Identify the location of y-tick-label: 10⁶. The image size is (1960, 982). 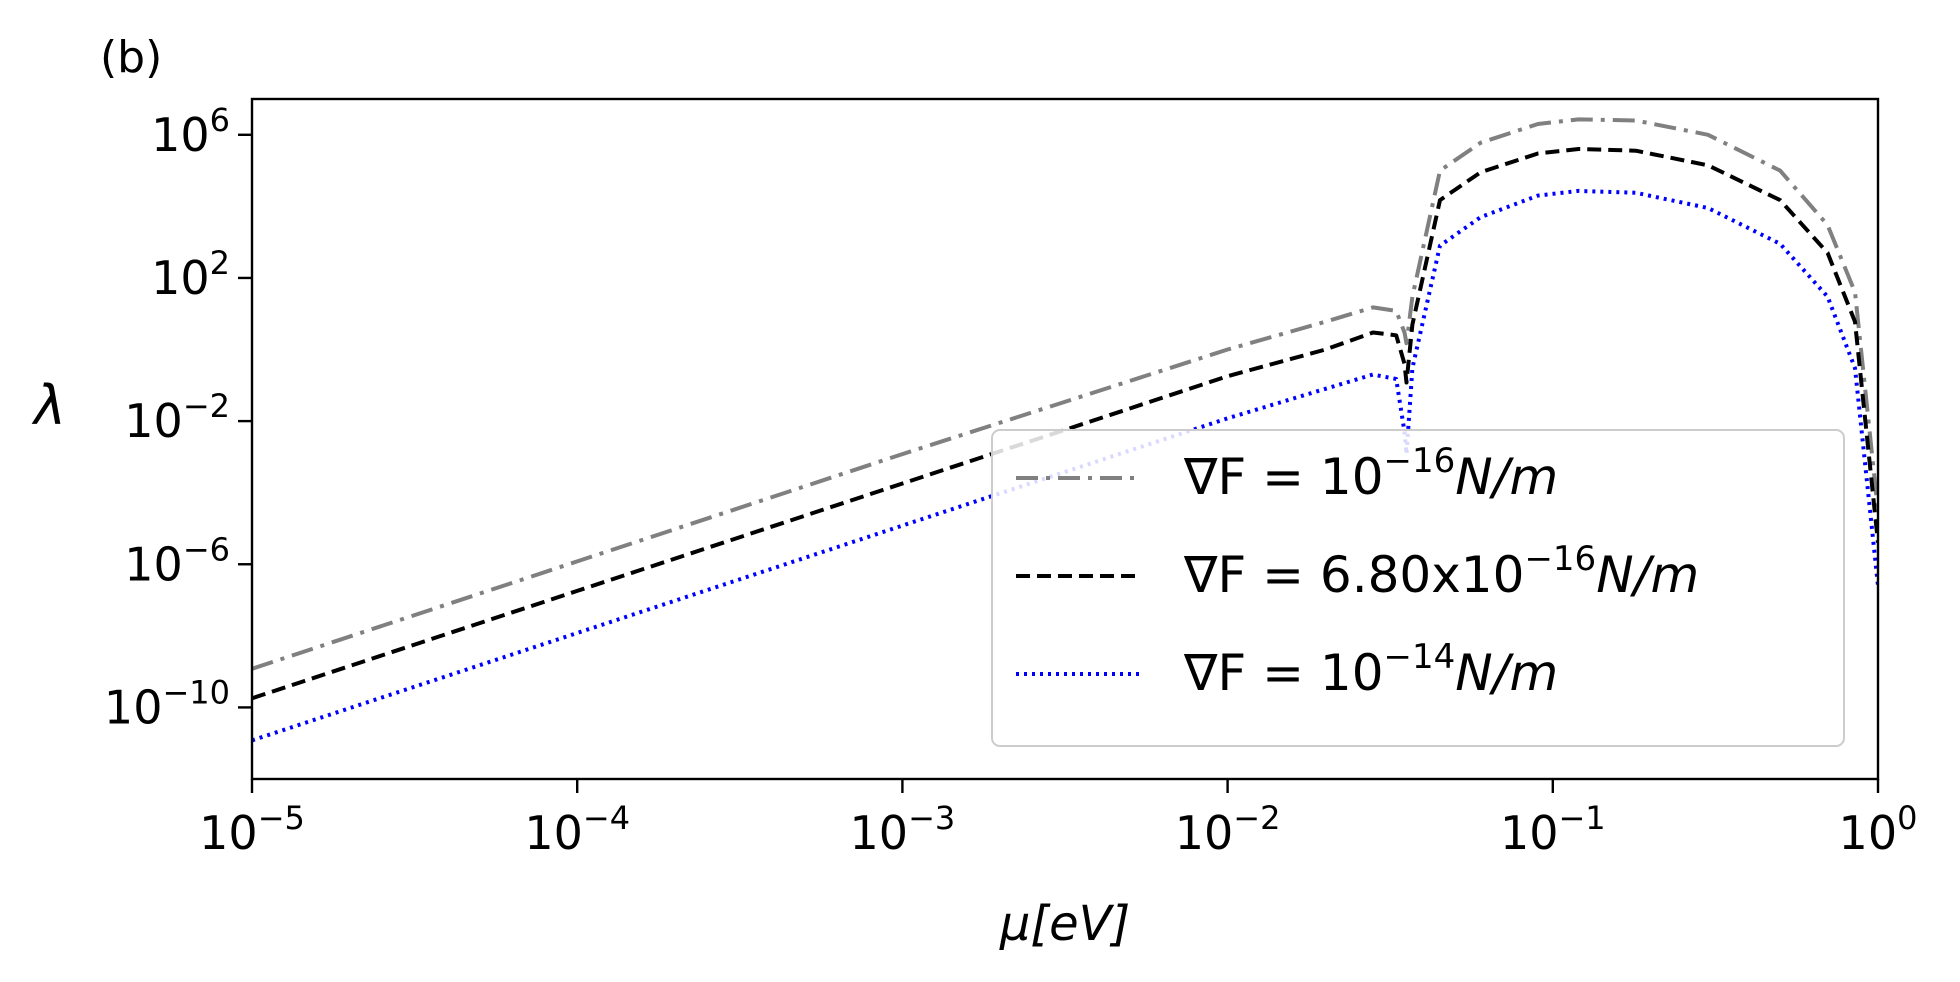
(190, 131).